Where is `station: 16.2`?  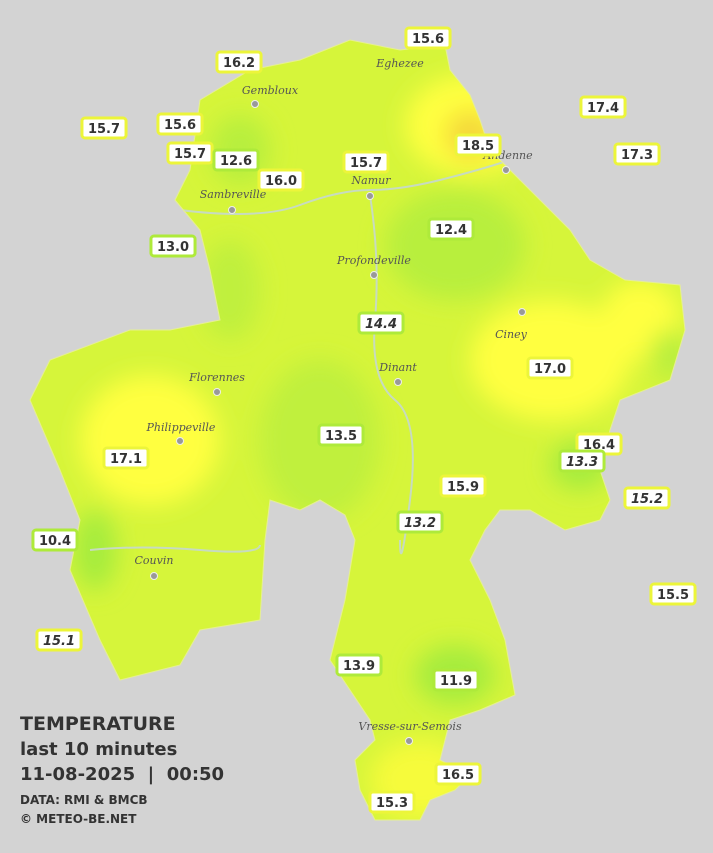 station: 16.2 is located at coordinates (239, 62).